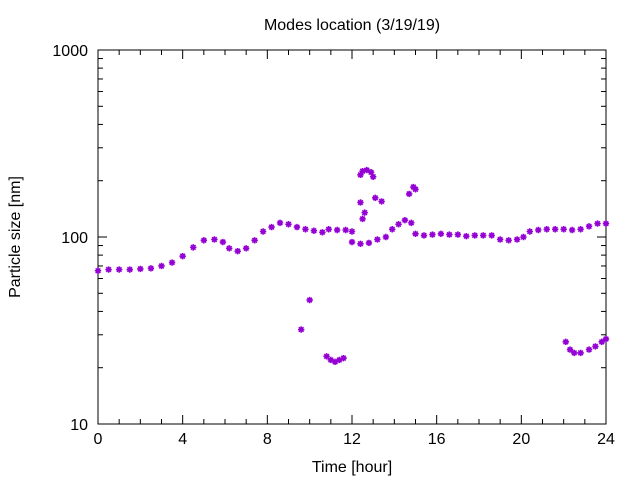  What do you see at coordinates (15, 237) in the screenshot?
I see `y-axis-label: Particle size [nm]` at bounding box center [15, 237].